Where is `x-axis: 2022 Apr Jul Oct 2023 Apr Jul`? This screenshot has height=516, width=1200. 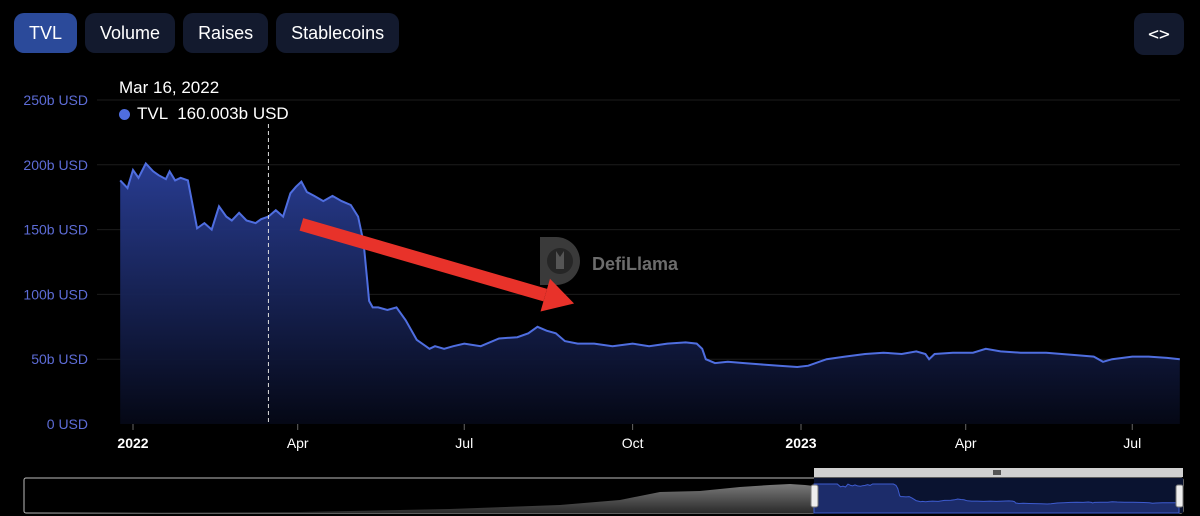 x-axis: 2022 Apr Jul Oct 2023 Apr Jul is located at coordinates (629, 437).